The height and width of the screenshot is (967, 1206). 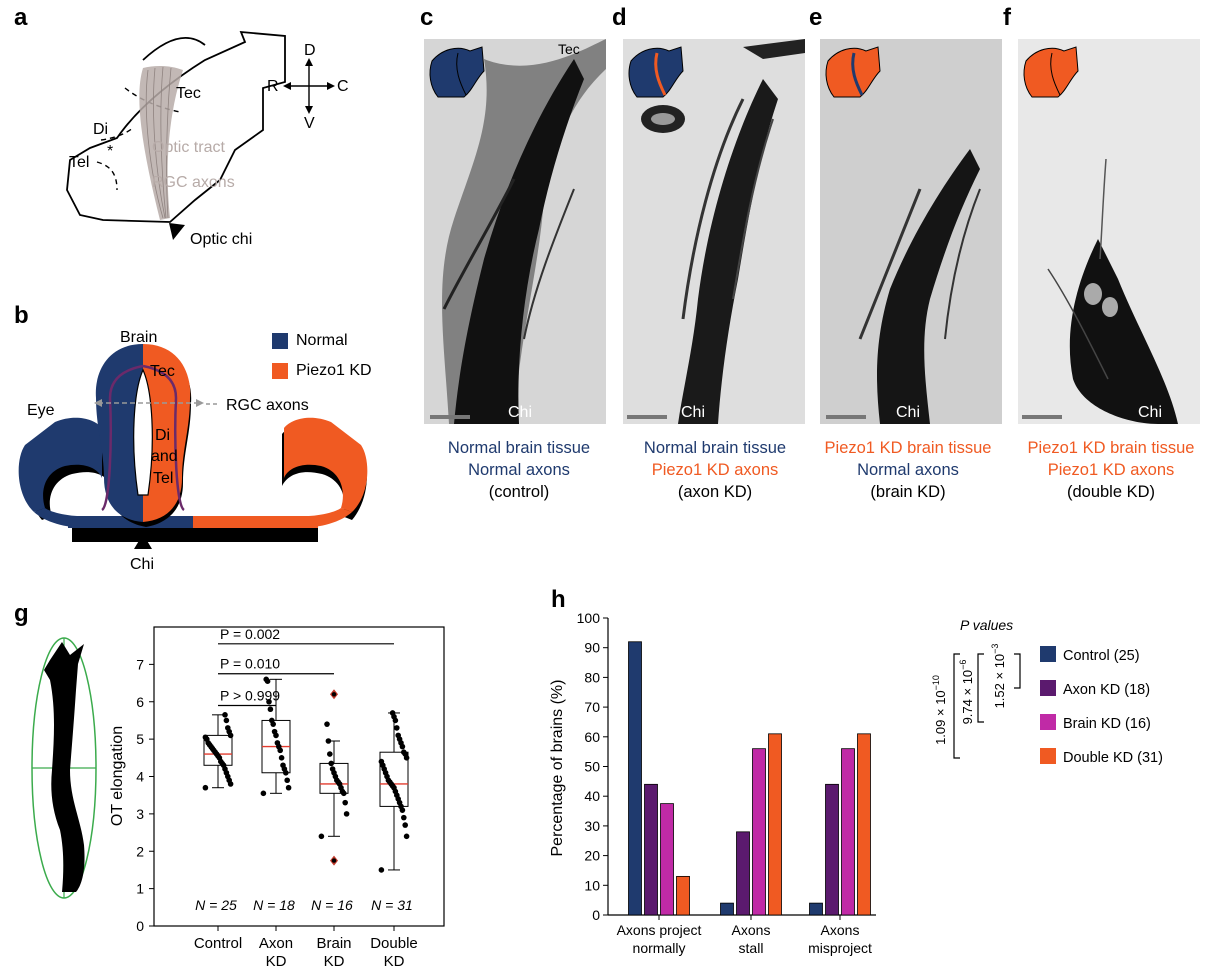 I want to click on panel-label-f: f, so click(x=1007, y=17).